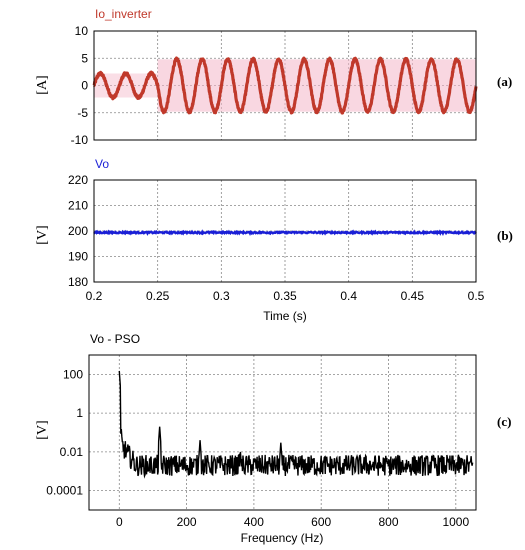 This screenshot has width=525, height=550. Describe the element at coordinates (73, 374) in the screenshot. I see `panel-c-y-tick-label: 100` at that location.